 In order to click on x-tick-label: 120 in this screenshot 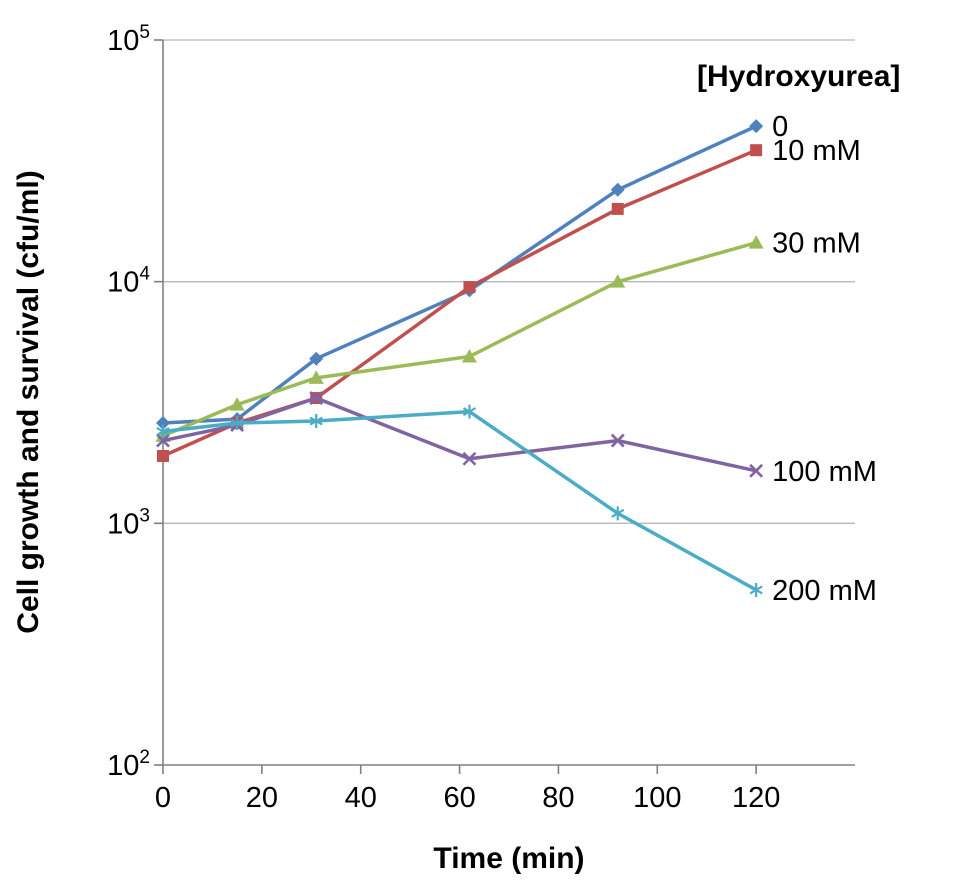, I will do `click(756, 798)`.